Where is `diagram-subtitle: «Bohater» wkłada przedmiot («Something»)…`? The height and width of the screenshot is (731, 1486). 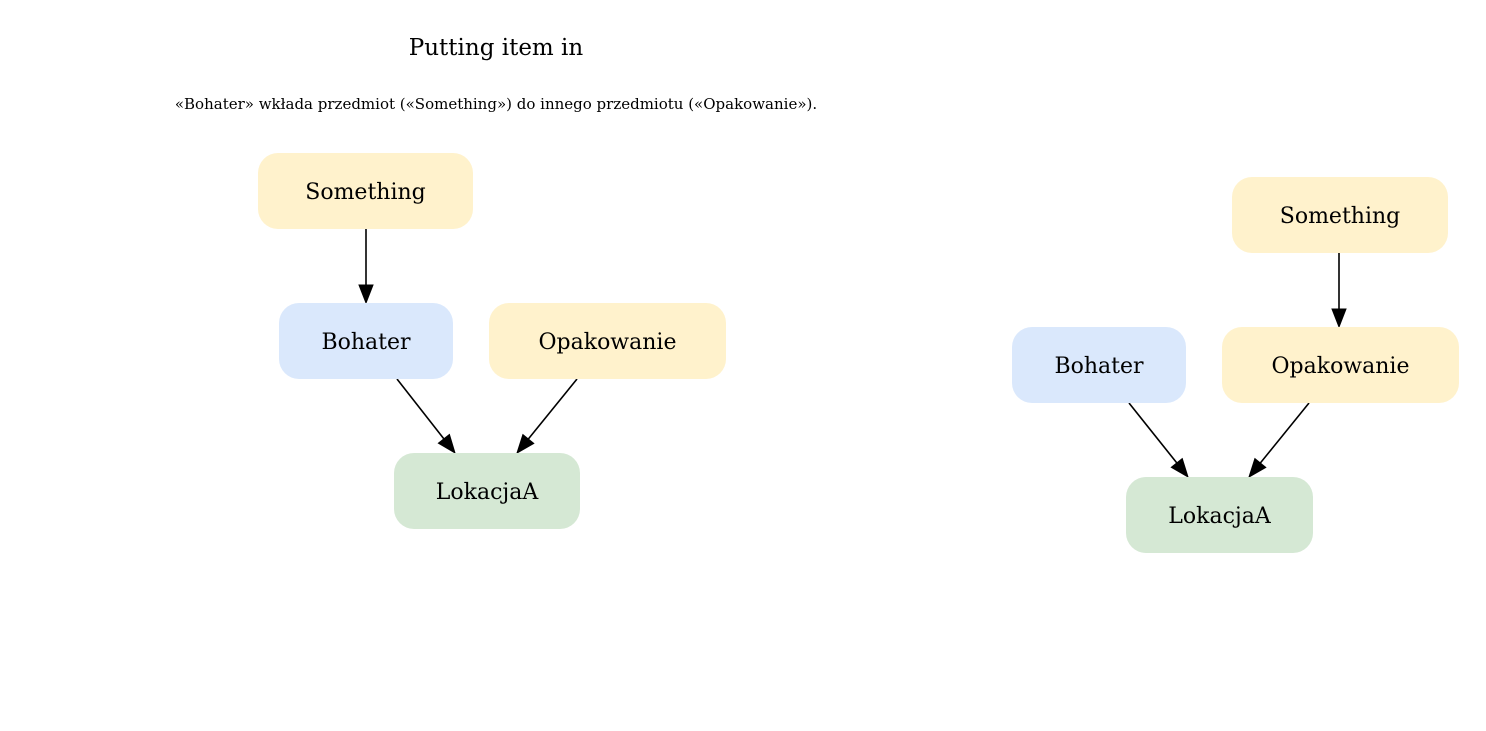
diagram-subtitle: «Bohater» wkłada przedmiot («Something»)… is located at coordinates (496, 104).